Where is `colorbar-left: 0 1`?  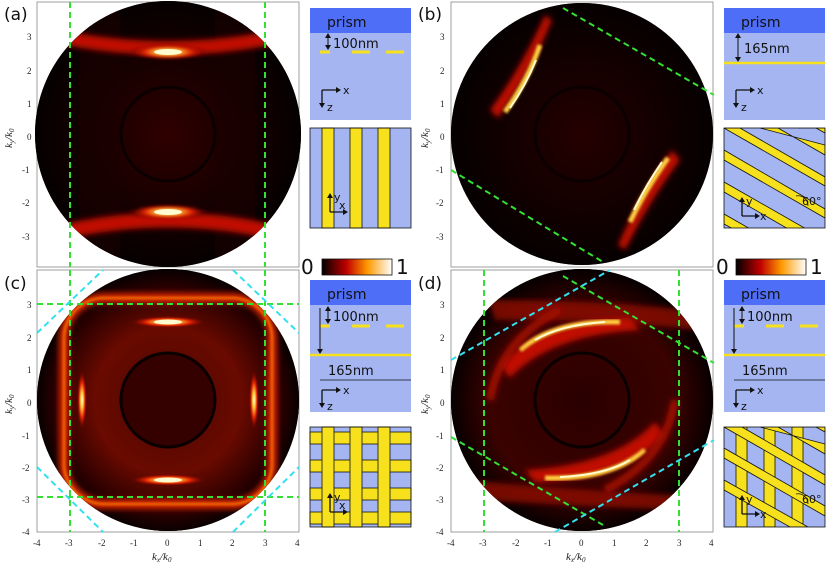 colorbar-left: 0 1 is located at coordinates (355, 267).